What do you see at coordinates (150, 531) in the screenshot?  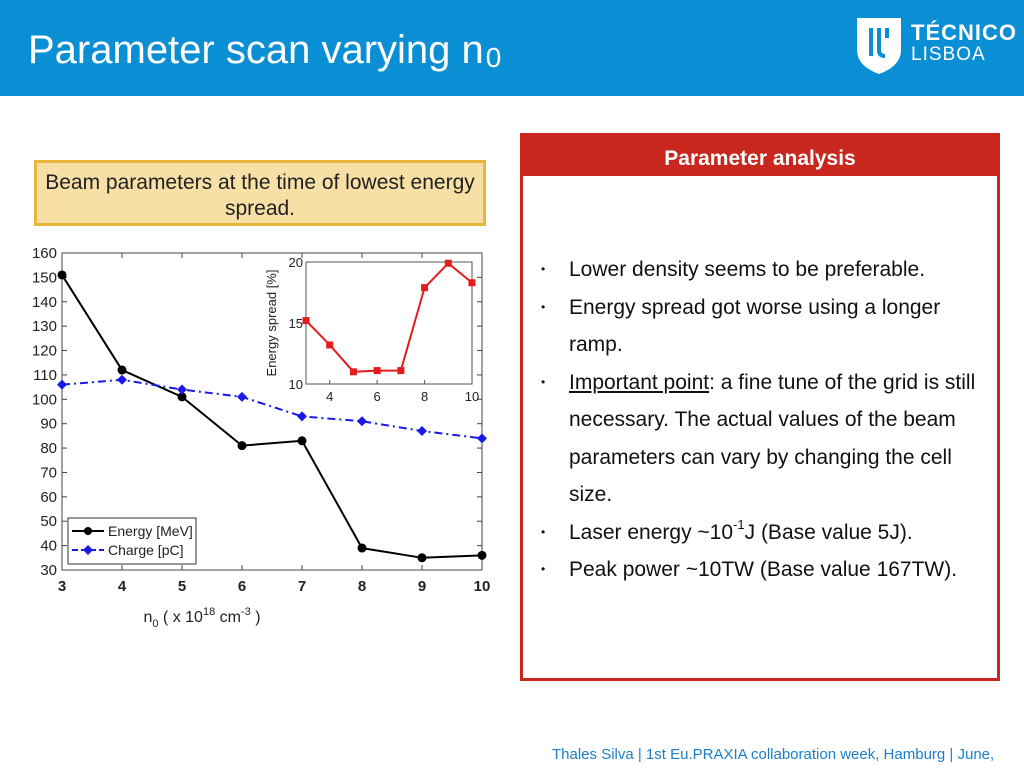 I see `legend-label: Energy [MeV]` at bounding box center [150, 531].